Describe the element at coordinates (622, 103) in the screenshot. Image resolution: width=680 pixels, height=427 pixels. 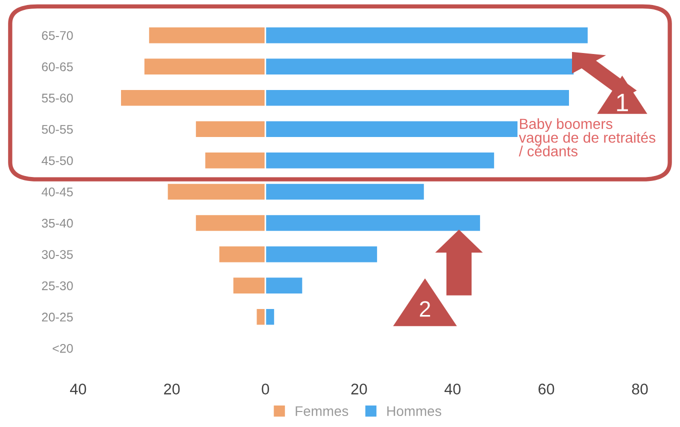
I see `annotation: 1` at that location.